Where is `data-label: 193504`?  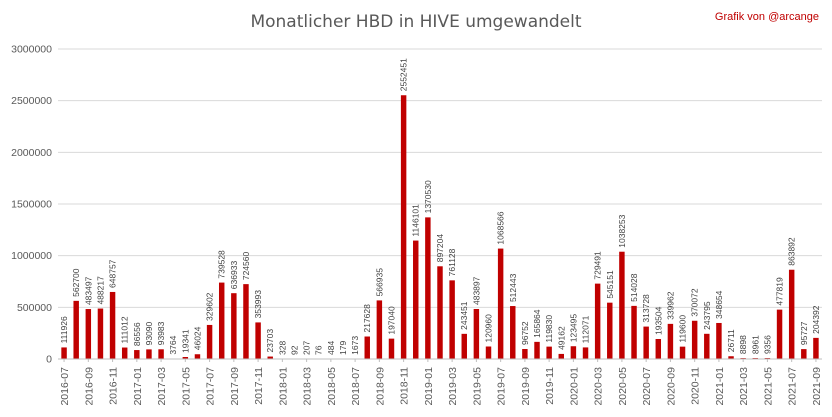 data-label: 193504 is located at coordinates (658, 320).